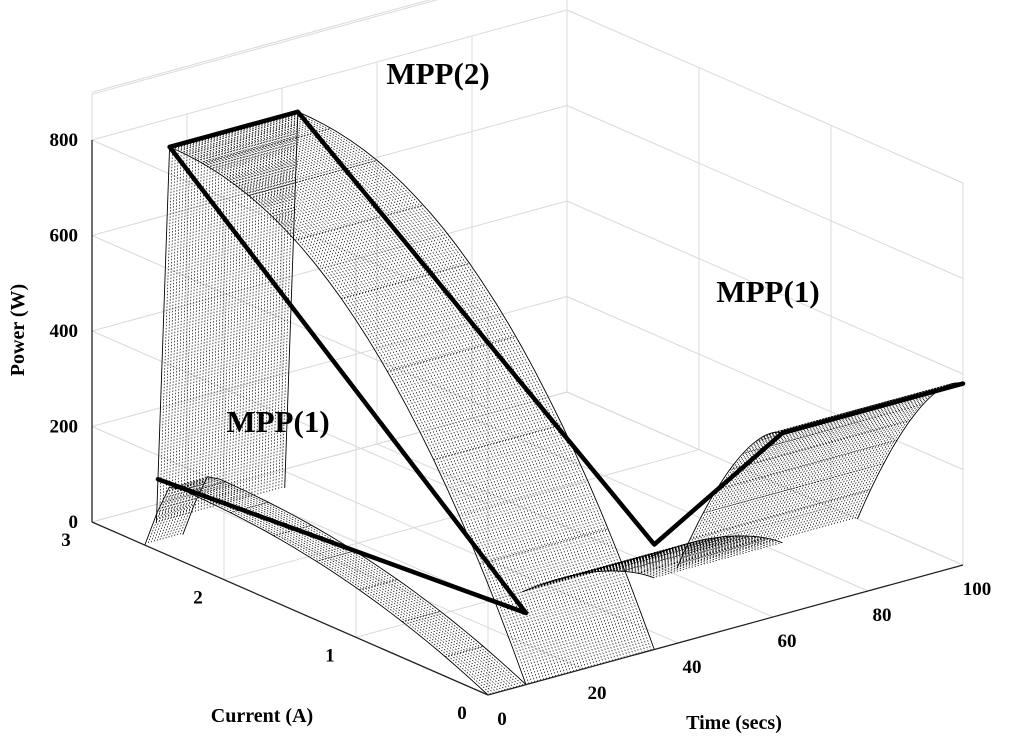 Image resolution: width=1024 pixels, height=744 pixels. Describe the element at coordinates (462, 713) in the screenshot. I see `current-tick-label: 0` at that location.